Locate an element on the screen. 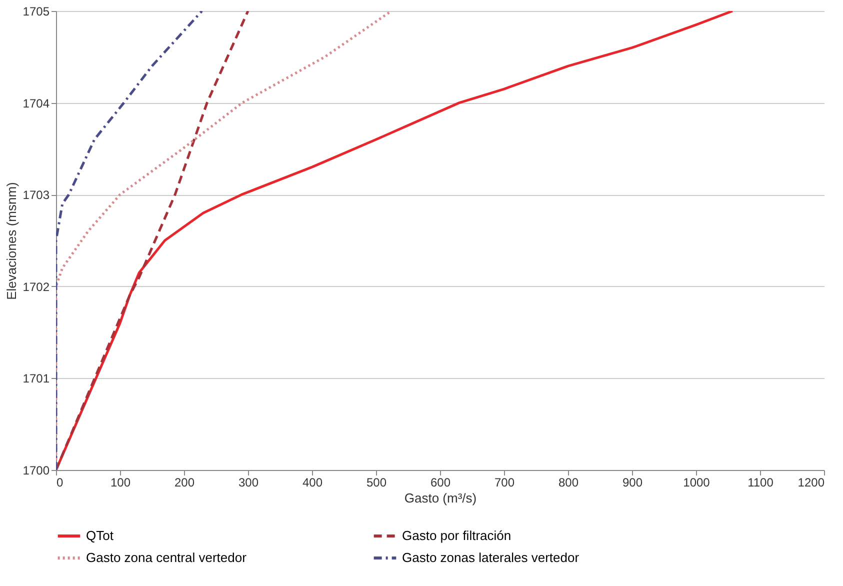 This screenshot has width=843, height=586. x-tick-label: 800 is located at coordinates (568, 483).